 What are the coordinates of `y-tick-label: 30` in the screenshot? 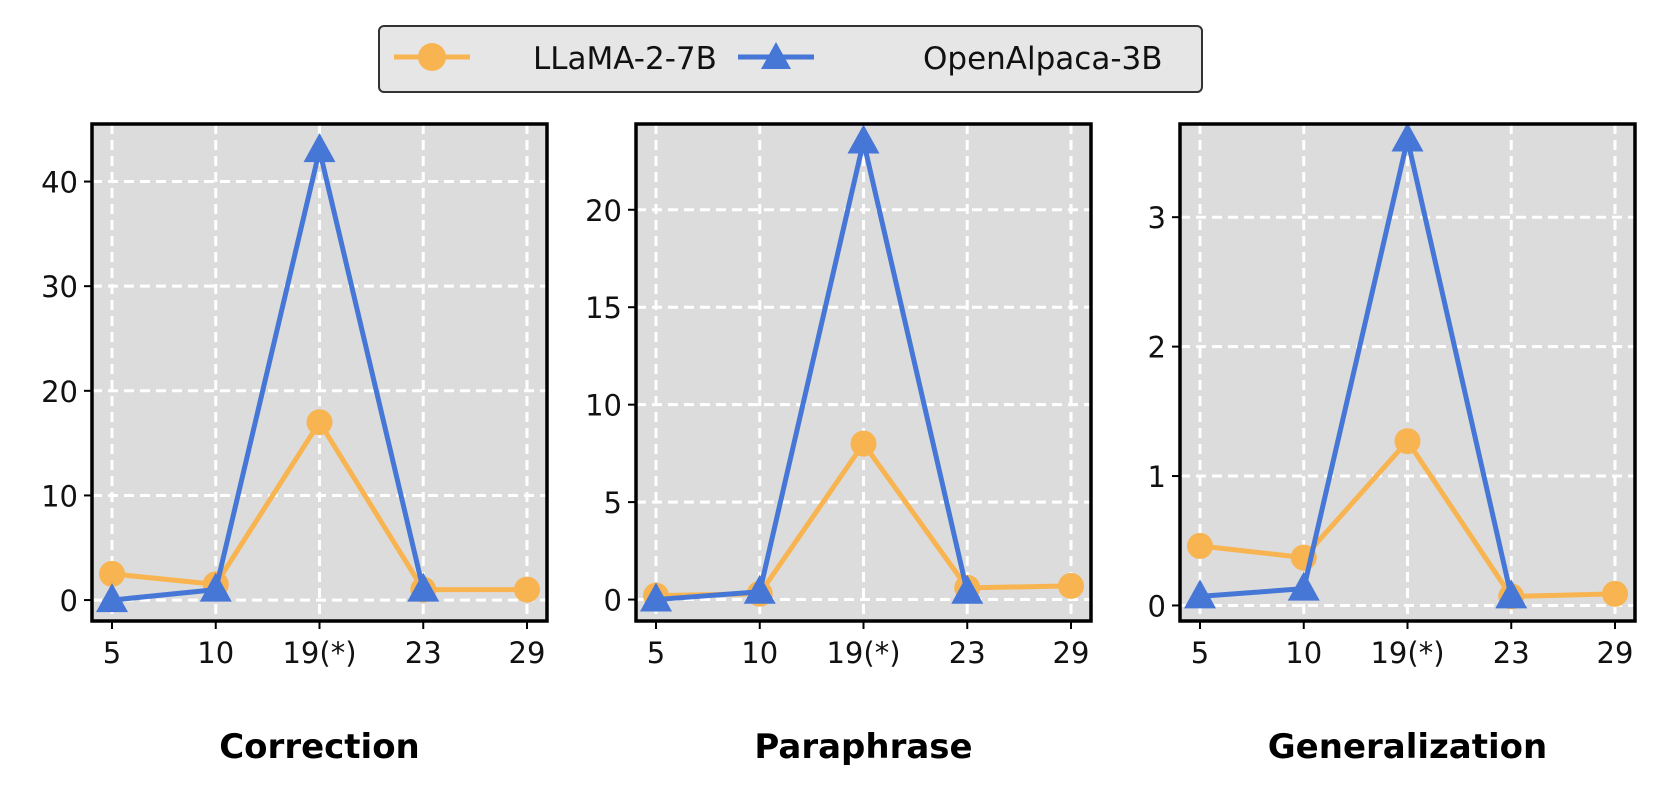 It's located at (59, 287).